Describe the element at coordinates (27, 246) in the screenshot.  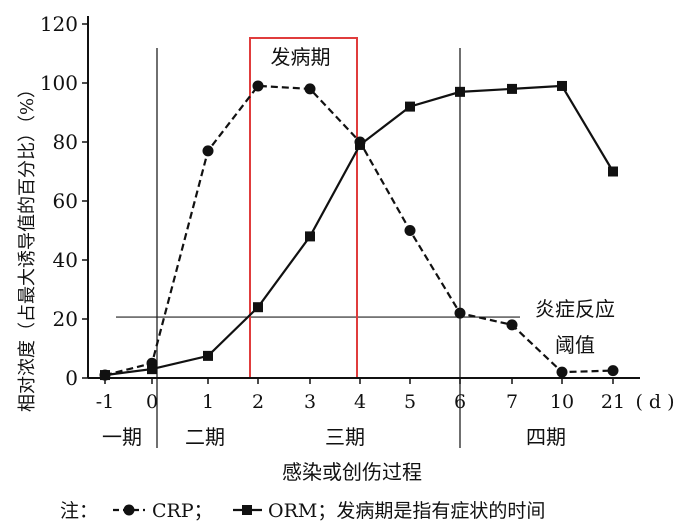
I see `y-axis-title: 相对浓度（占最大诱导值的百分比）（%）` at that location.